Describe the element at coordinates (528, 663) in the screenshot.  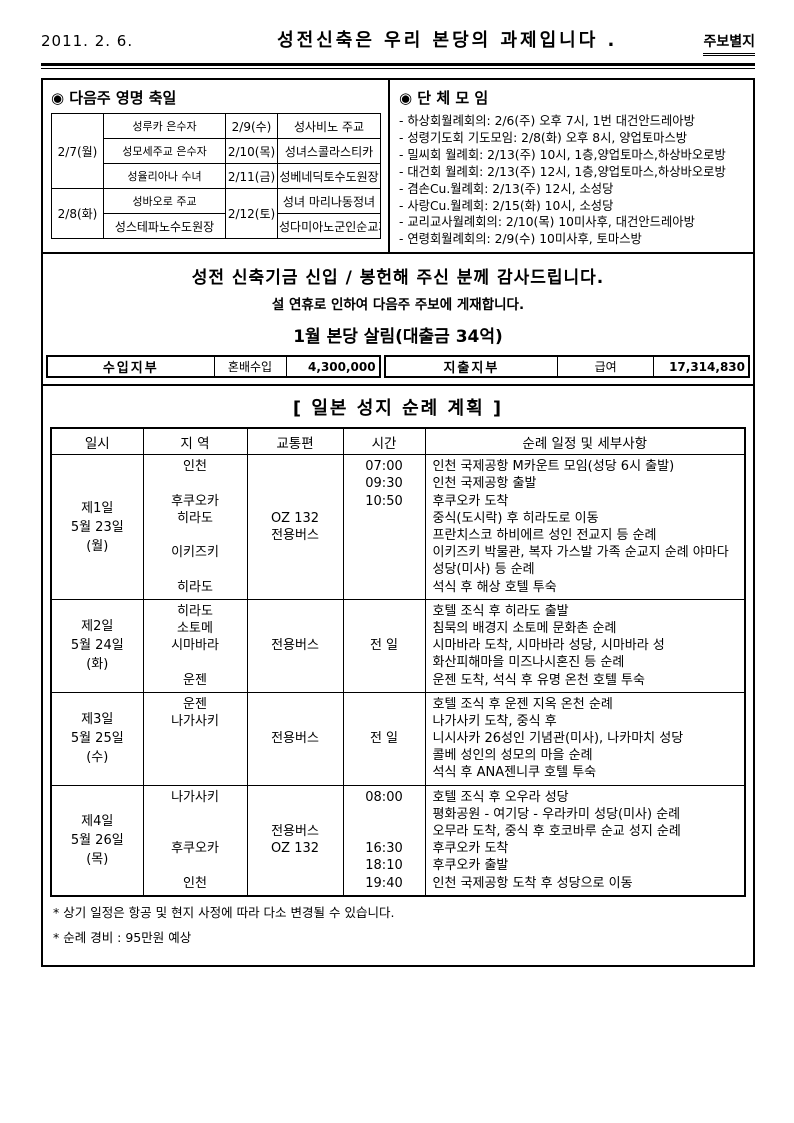
I see `plan-line: 화산피해마을 미즈나시혼진 등 순례` at that location.